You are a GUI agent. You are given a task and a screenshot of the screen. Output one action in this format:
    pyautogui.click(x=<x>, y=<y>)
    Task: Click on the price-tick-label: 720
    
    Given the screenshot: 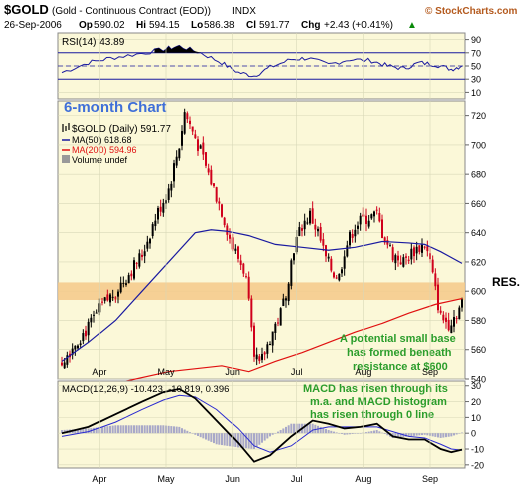 What is the action you would take?
    pyautogui.click(x=478, y=116)
    